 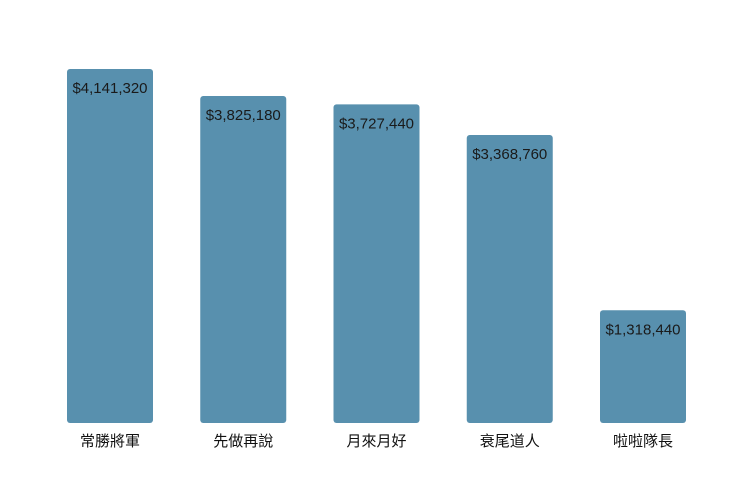 What do you see at coordinates (643, 441) in the screenshot?
I see `category-label-5: 啦啦隊長` at bounding box center [643, 441].